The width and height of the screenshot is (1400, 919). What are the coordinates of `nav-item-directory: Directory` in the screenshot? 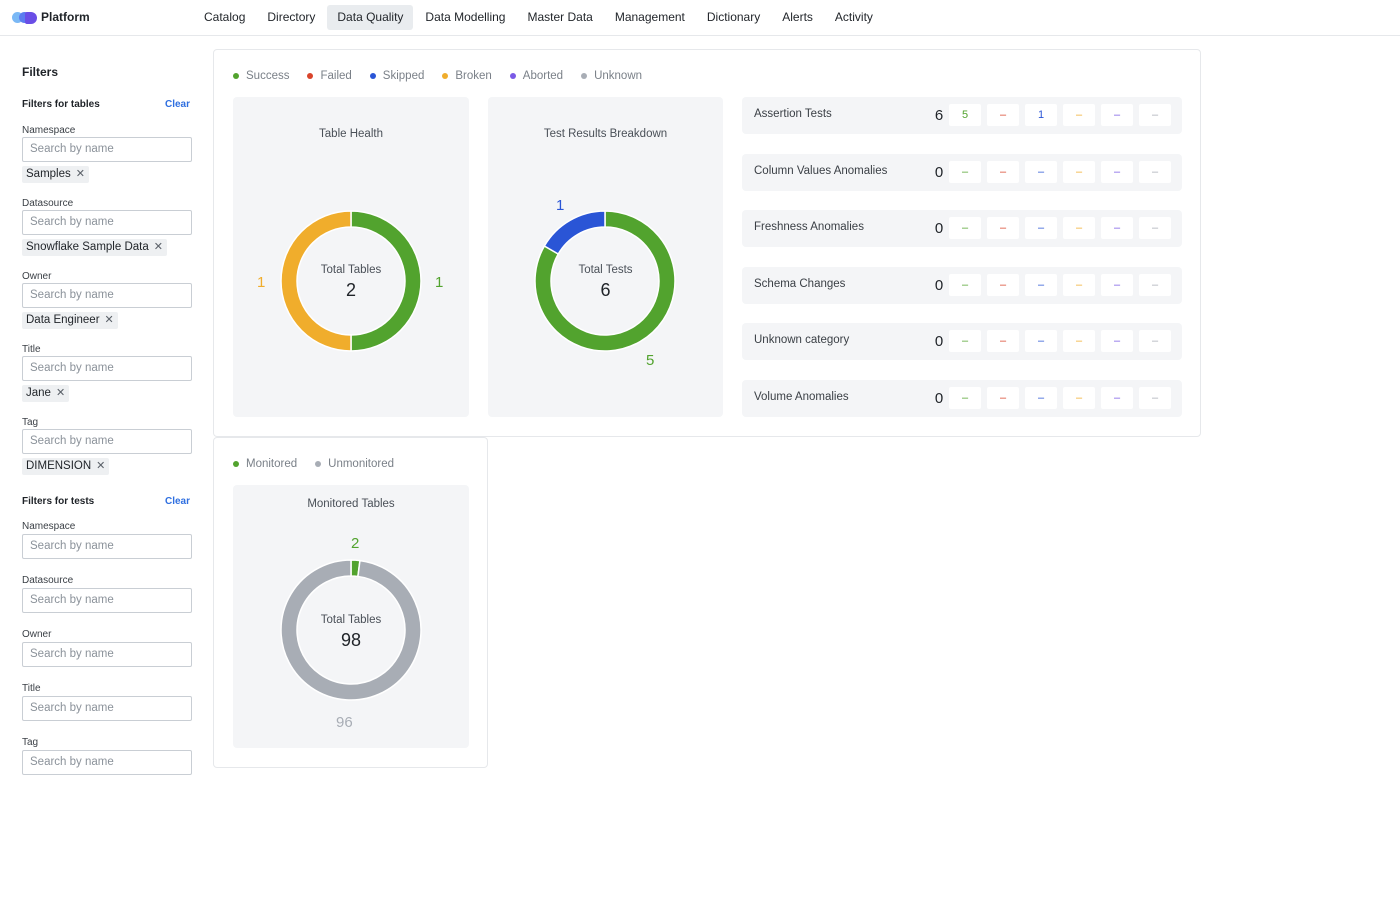 It's located at (291, 17).